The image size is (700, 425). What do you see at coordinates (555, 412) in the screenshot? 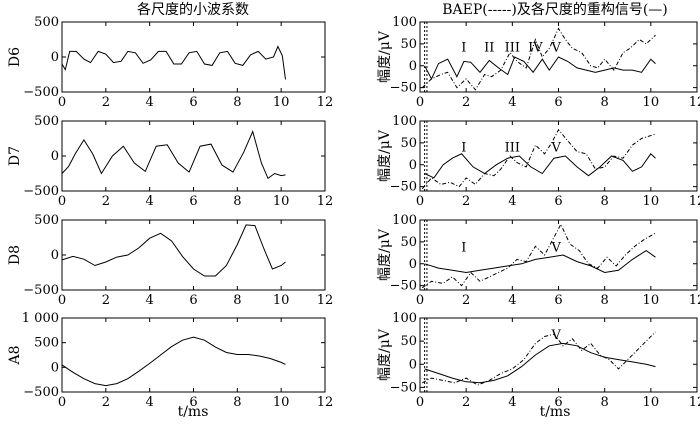
I see `right-xlabel: t/ms` at bounding box center [555, 412].